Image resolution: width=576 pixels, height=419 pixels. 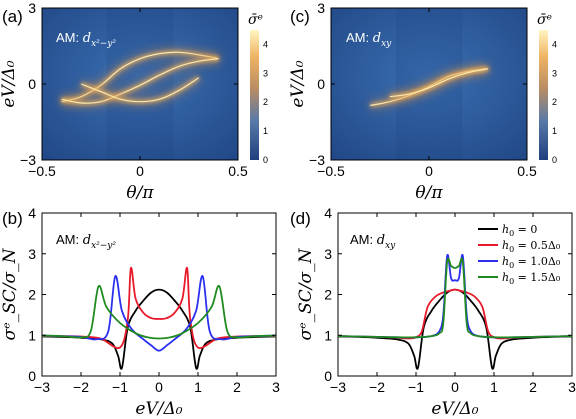 I want to click on heatmap-a-ylabel: eV/Δ₀, so click(x=9, y=83).